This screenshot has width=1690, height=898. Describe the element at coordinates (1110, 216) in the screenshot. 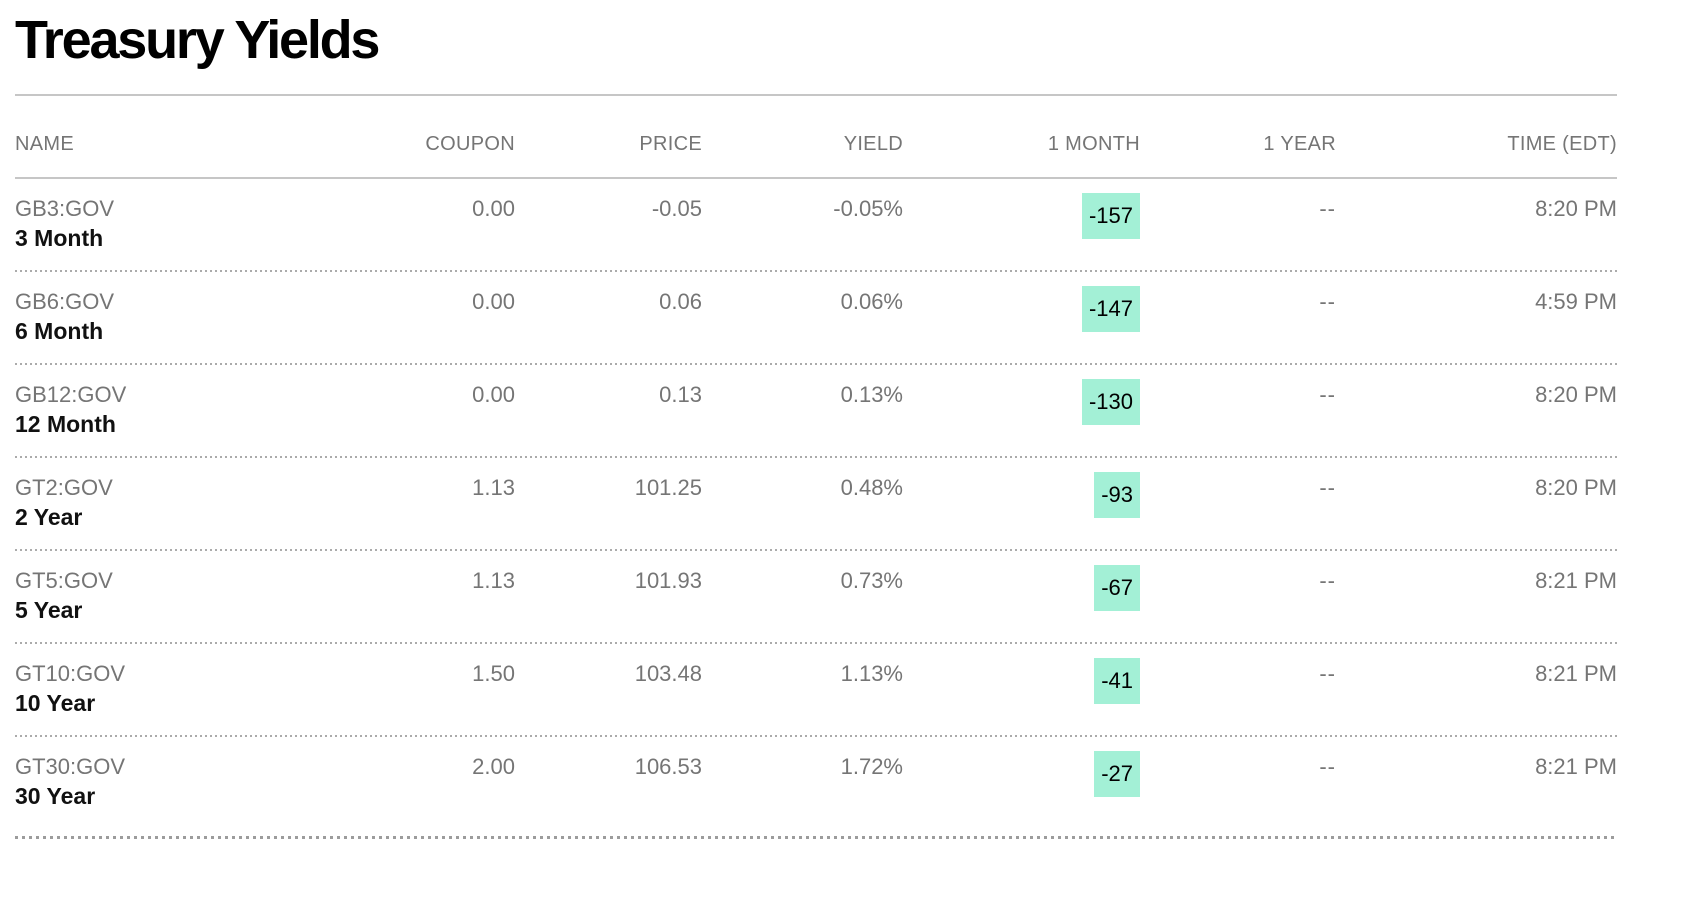

I see `one-month-change-badge: -157` at that location.